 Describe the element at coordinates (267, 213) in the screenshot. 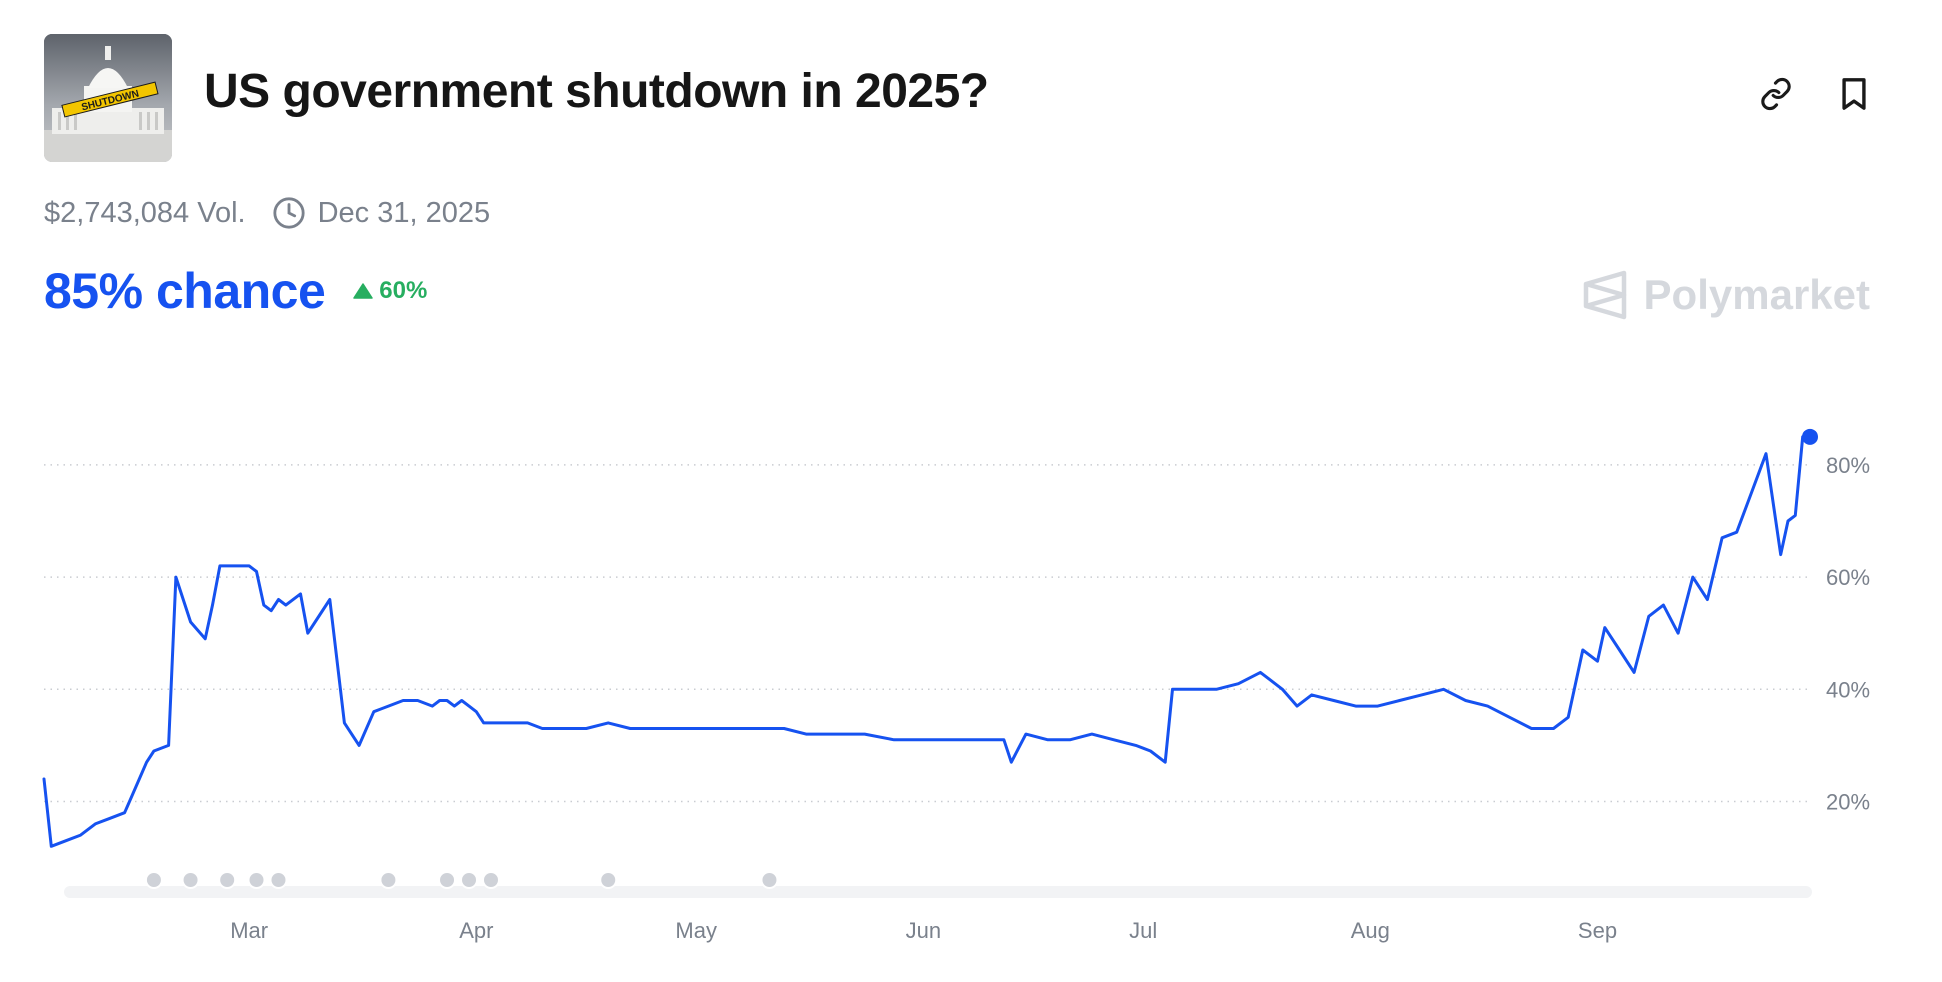

I see `market-meta: $2,743,084 Vol. Dec 31, 2025` at that location.